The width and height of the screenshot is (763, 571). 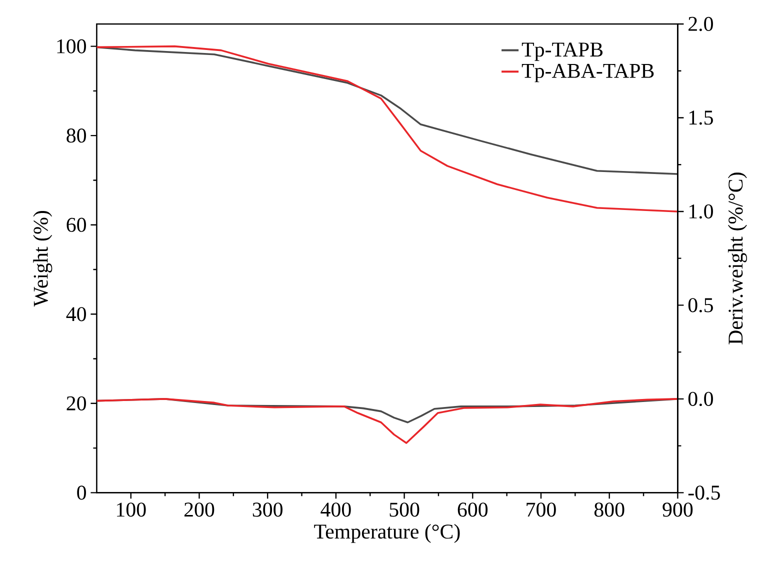 I want to click on y2-tick-label: 1.5, so click(x=701, y=117).